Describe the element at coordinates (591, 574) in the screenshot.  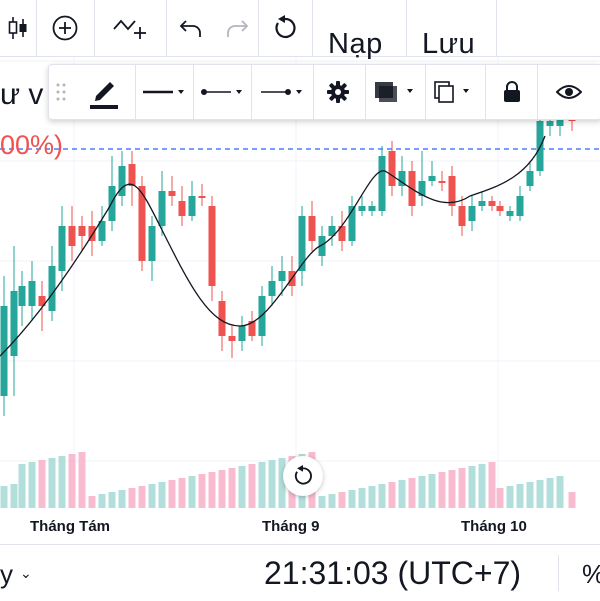
I see `percent-toggle: %` at that location.